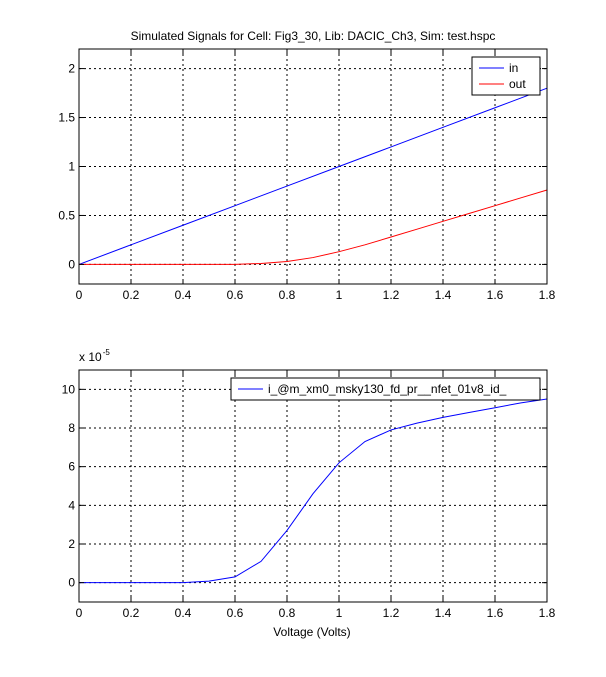 The image size is (606, 677). I want to click on bottom-xtick-label: 1.6, so click(495, 613).